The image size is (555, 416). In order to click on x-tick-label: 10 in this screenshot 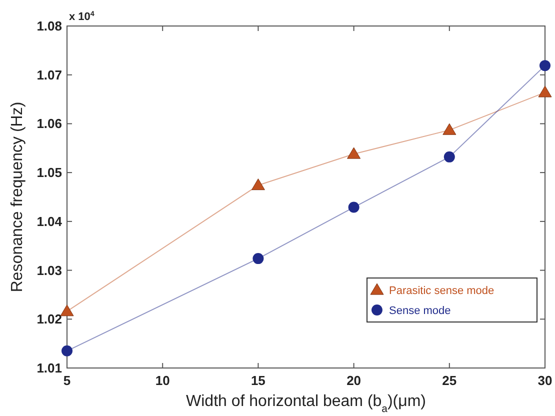, I will do `click(162, 380)`.